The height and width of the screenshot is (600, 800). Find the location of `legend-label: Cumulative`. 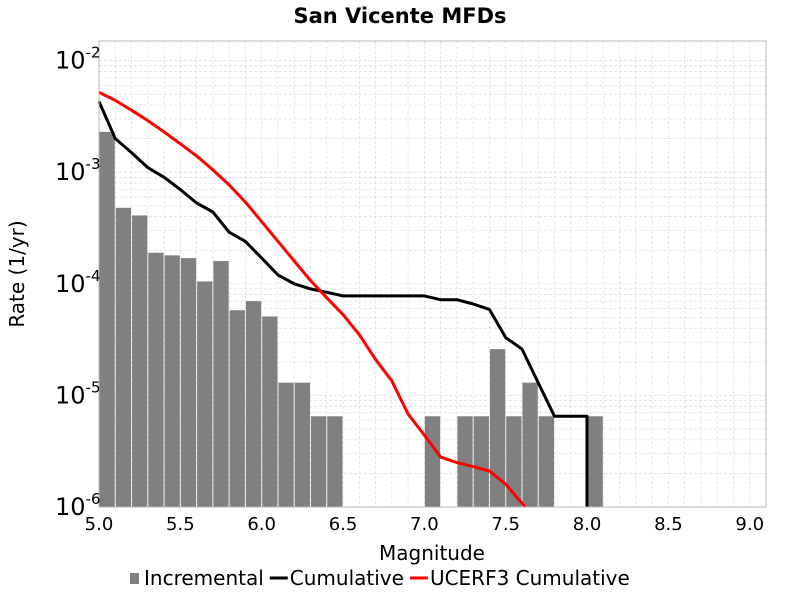

legend-label: Cumulative is located at coordinates (347, 578).